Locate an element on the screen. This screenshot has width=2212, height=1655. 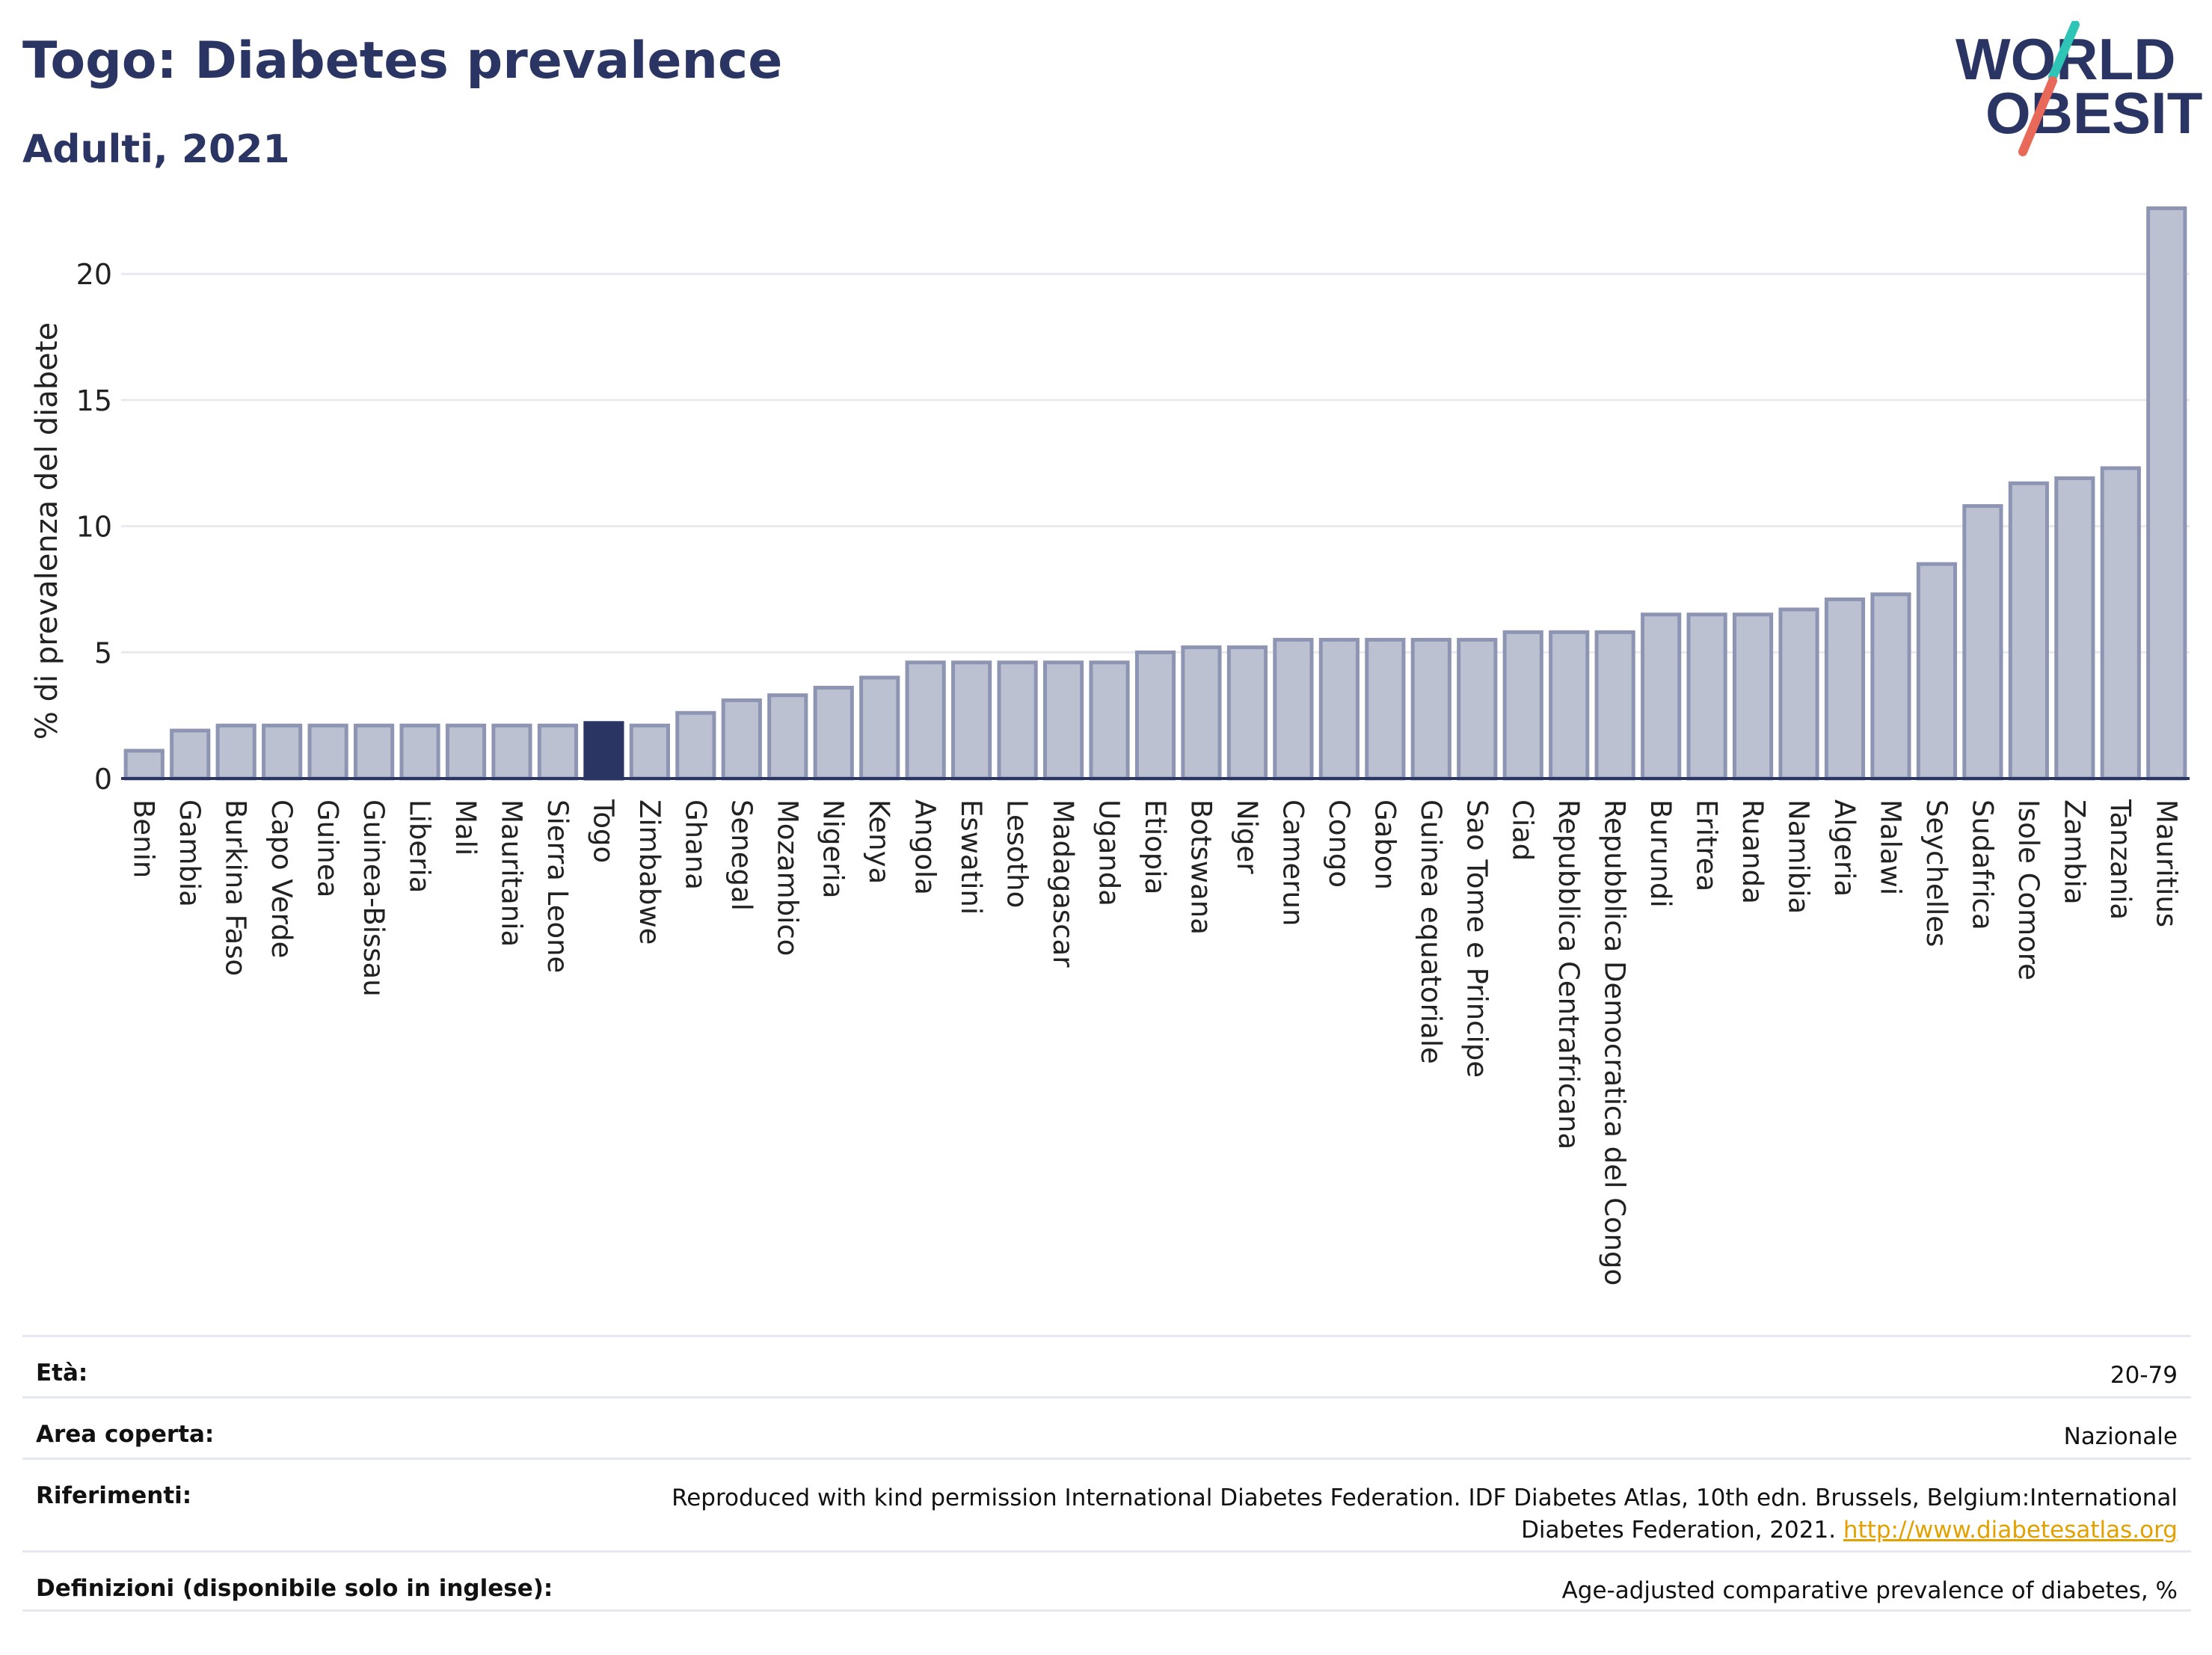
x-tick-label: Guinea equatoriale is located at coordinates (1431, 931).